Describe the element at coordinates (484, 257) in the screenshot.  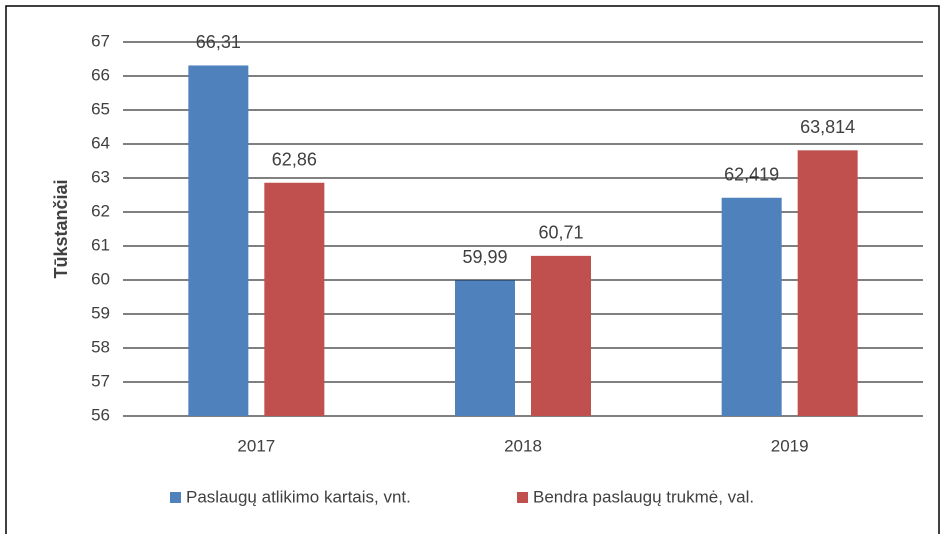
I see `data-label: 59,99` at that location.